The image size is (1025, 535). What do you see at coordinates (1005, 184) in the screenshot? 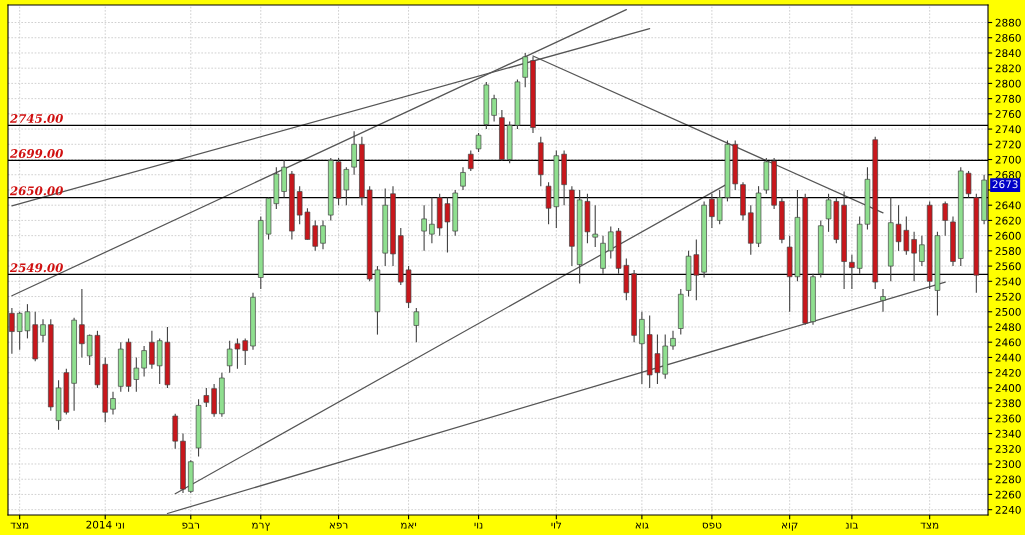
I see `text: 2673` at bounding box center [1005, 184].